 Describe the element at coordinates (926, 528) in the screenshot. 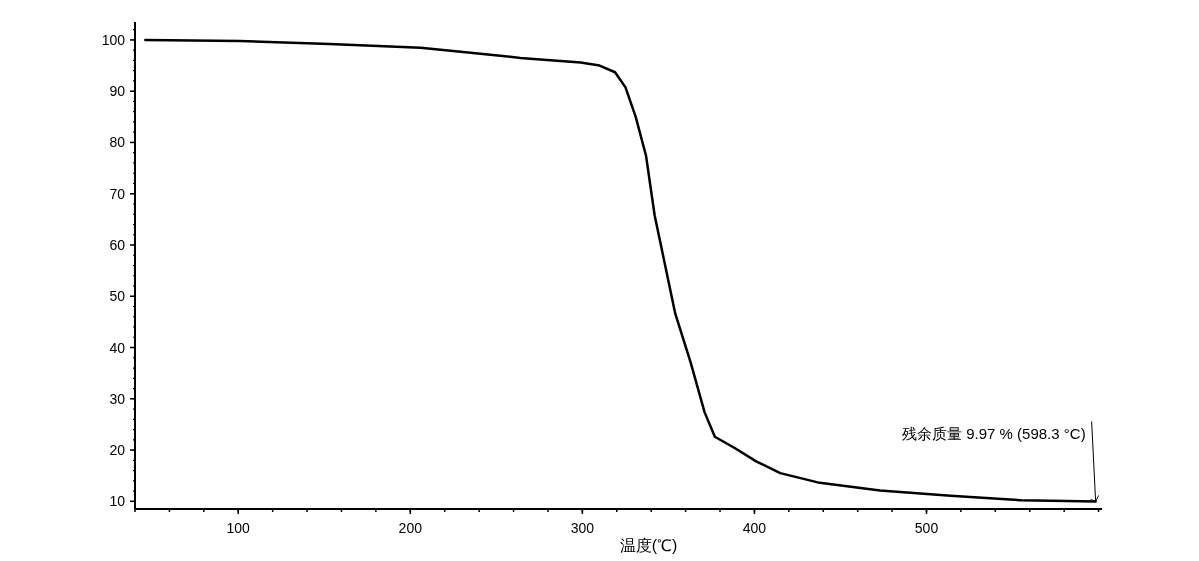

I see `x-tick-label: 500` at that location.